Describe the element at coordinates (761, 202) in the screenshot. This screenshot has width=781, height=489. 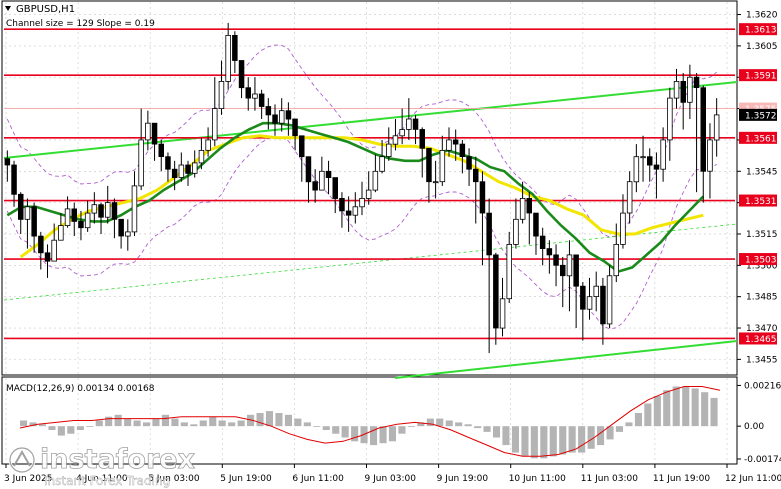
I see `level-label-text: 1.3531` at that location.